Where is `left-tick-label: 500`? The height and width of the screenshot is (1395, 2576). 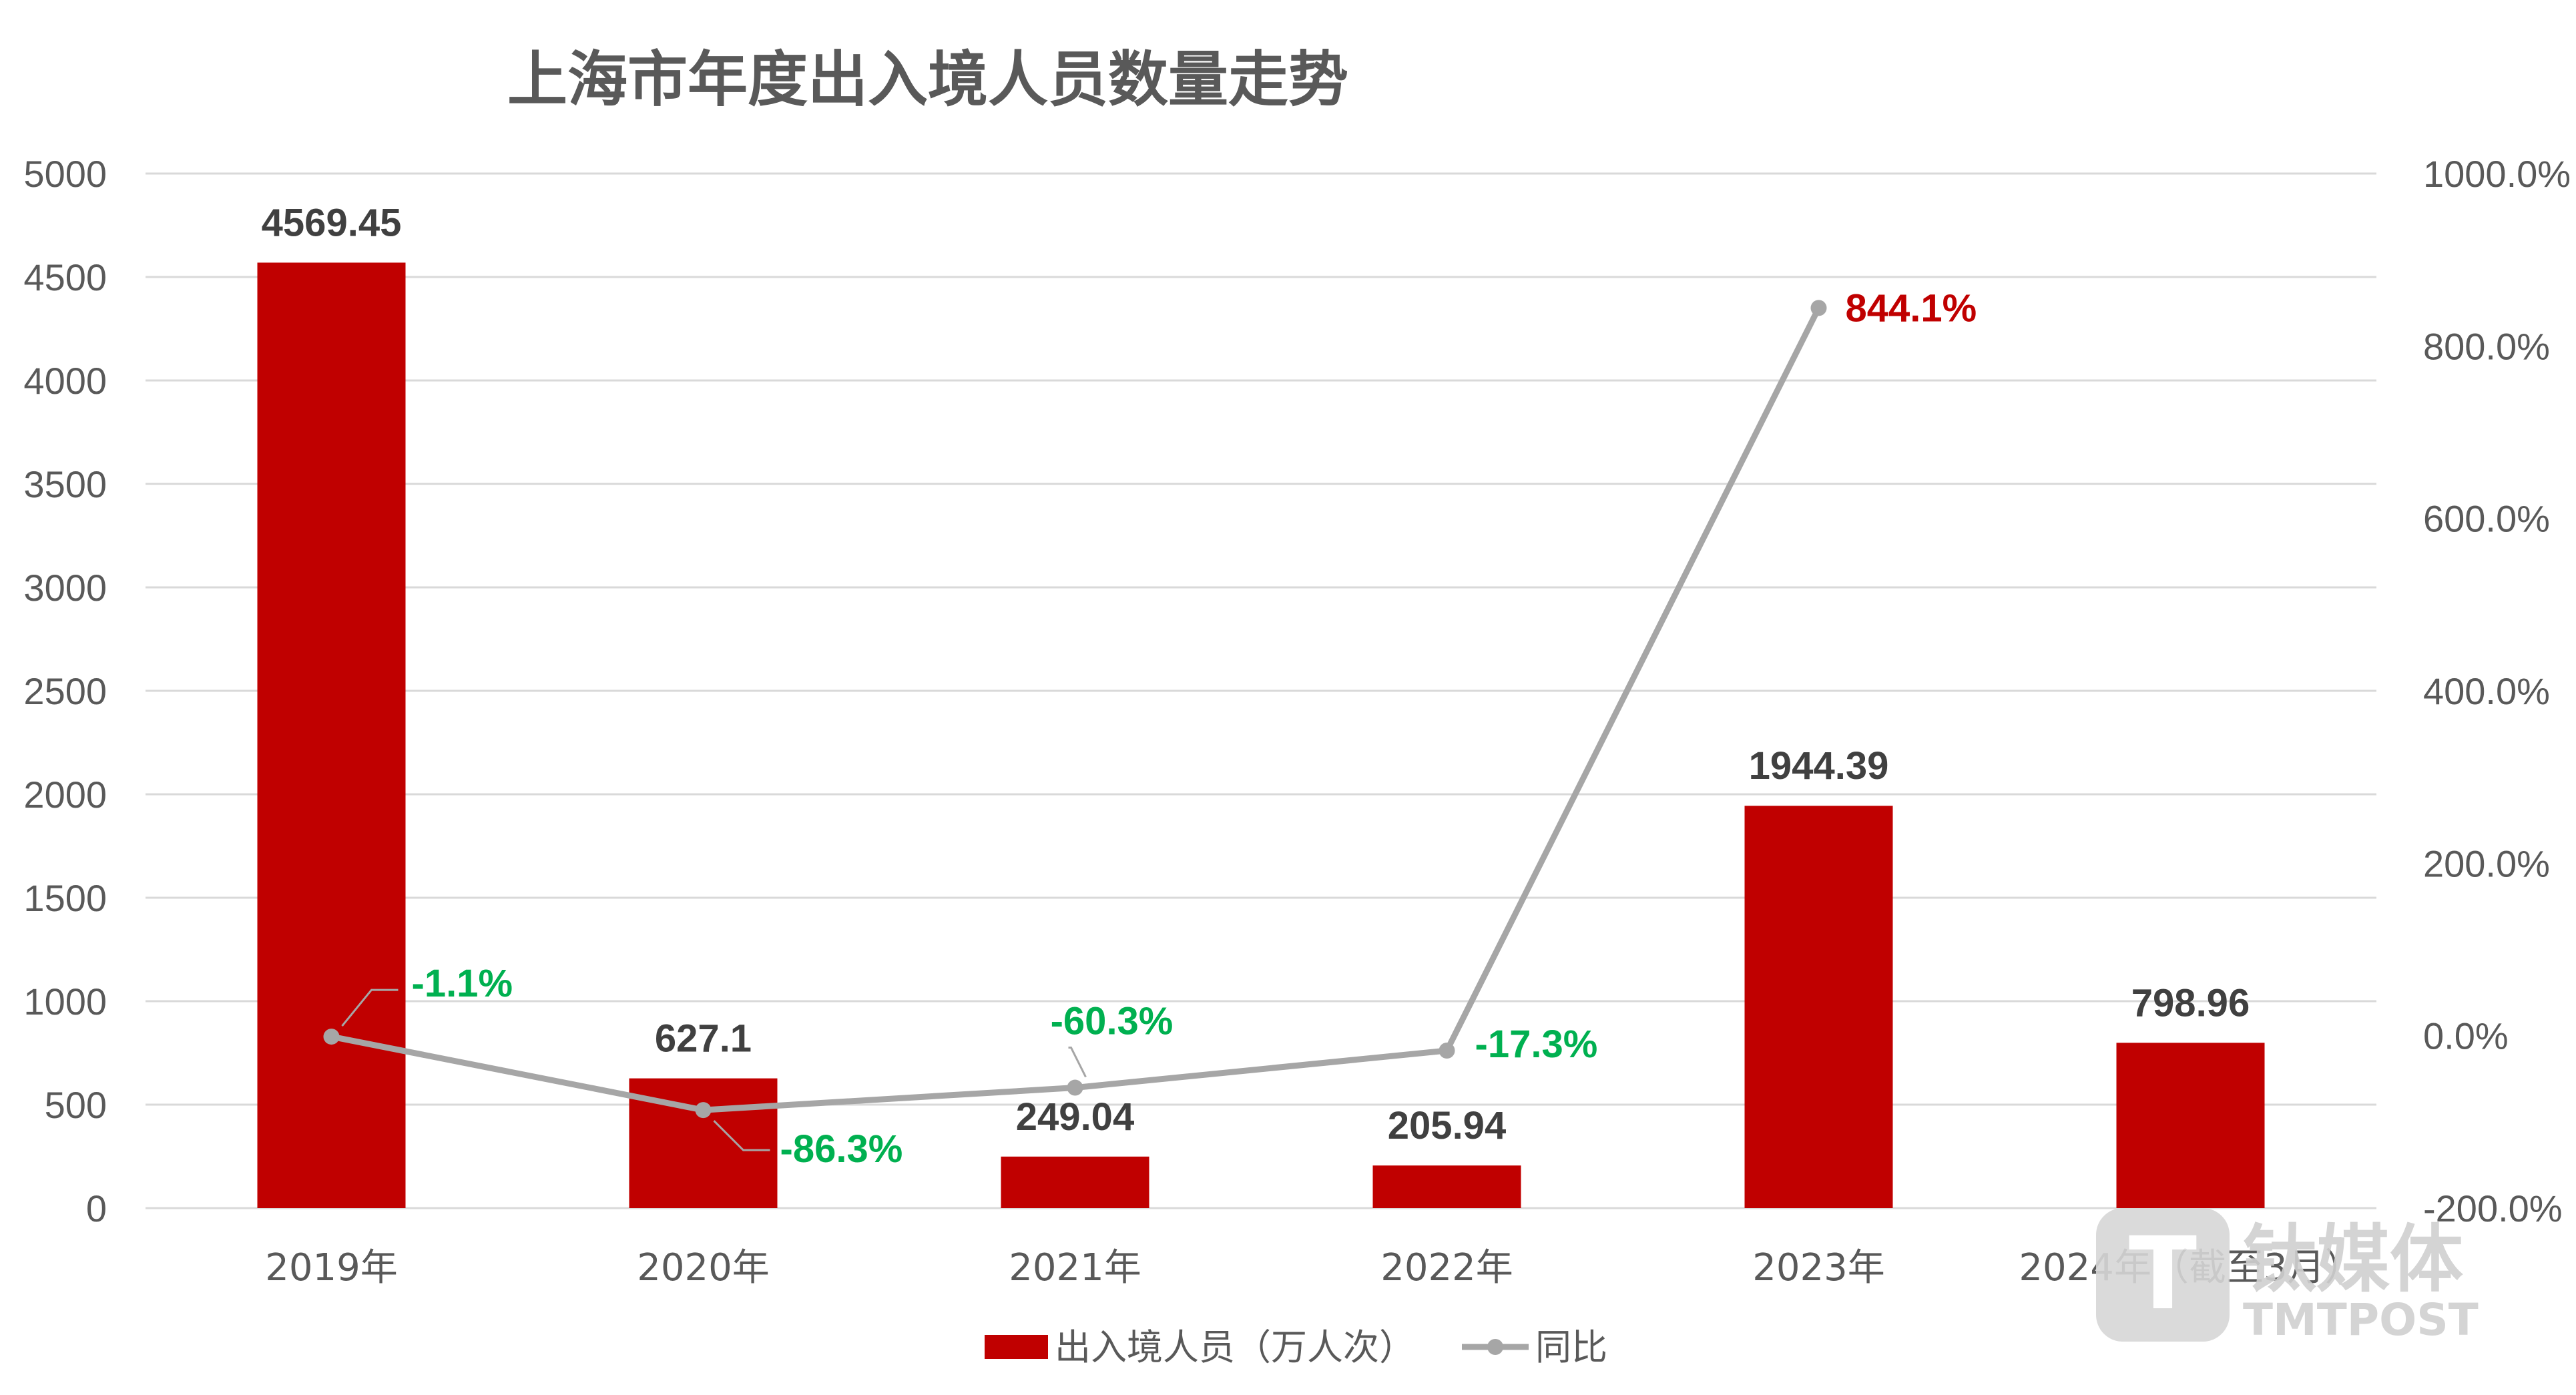 left-tick-label: 500 is located at coordinates (76, 1105).